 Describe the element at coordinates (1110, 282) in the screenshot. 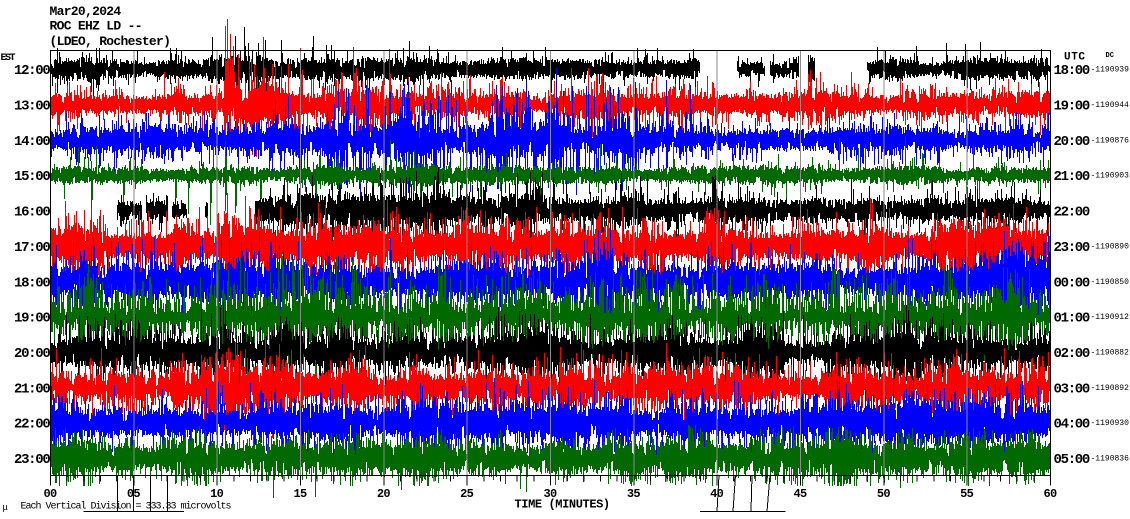

I see `svg-text: -1190850` at that location.